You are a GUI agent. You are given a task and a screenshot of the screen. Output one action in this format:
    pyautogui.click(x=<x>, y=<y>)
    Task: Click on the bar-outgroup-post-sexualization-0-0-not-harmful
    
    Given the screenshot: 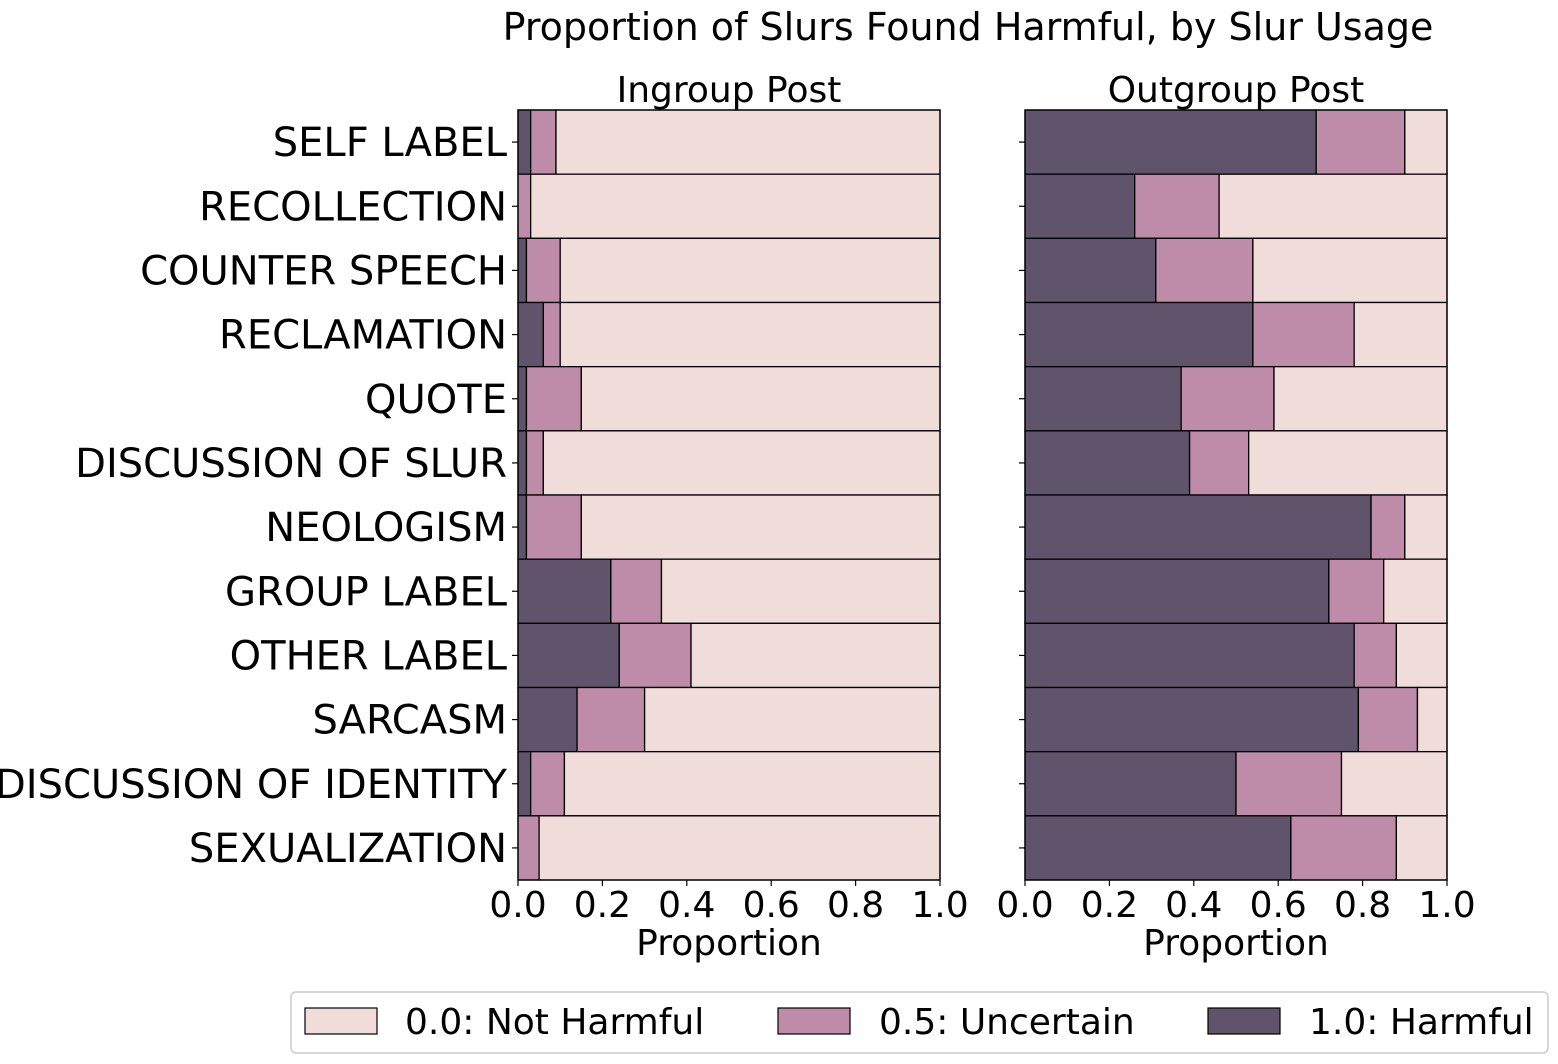 What is the action you would take?
    pyautogui.click(x=1421, y=848)
    